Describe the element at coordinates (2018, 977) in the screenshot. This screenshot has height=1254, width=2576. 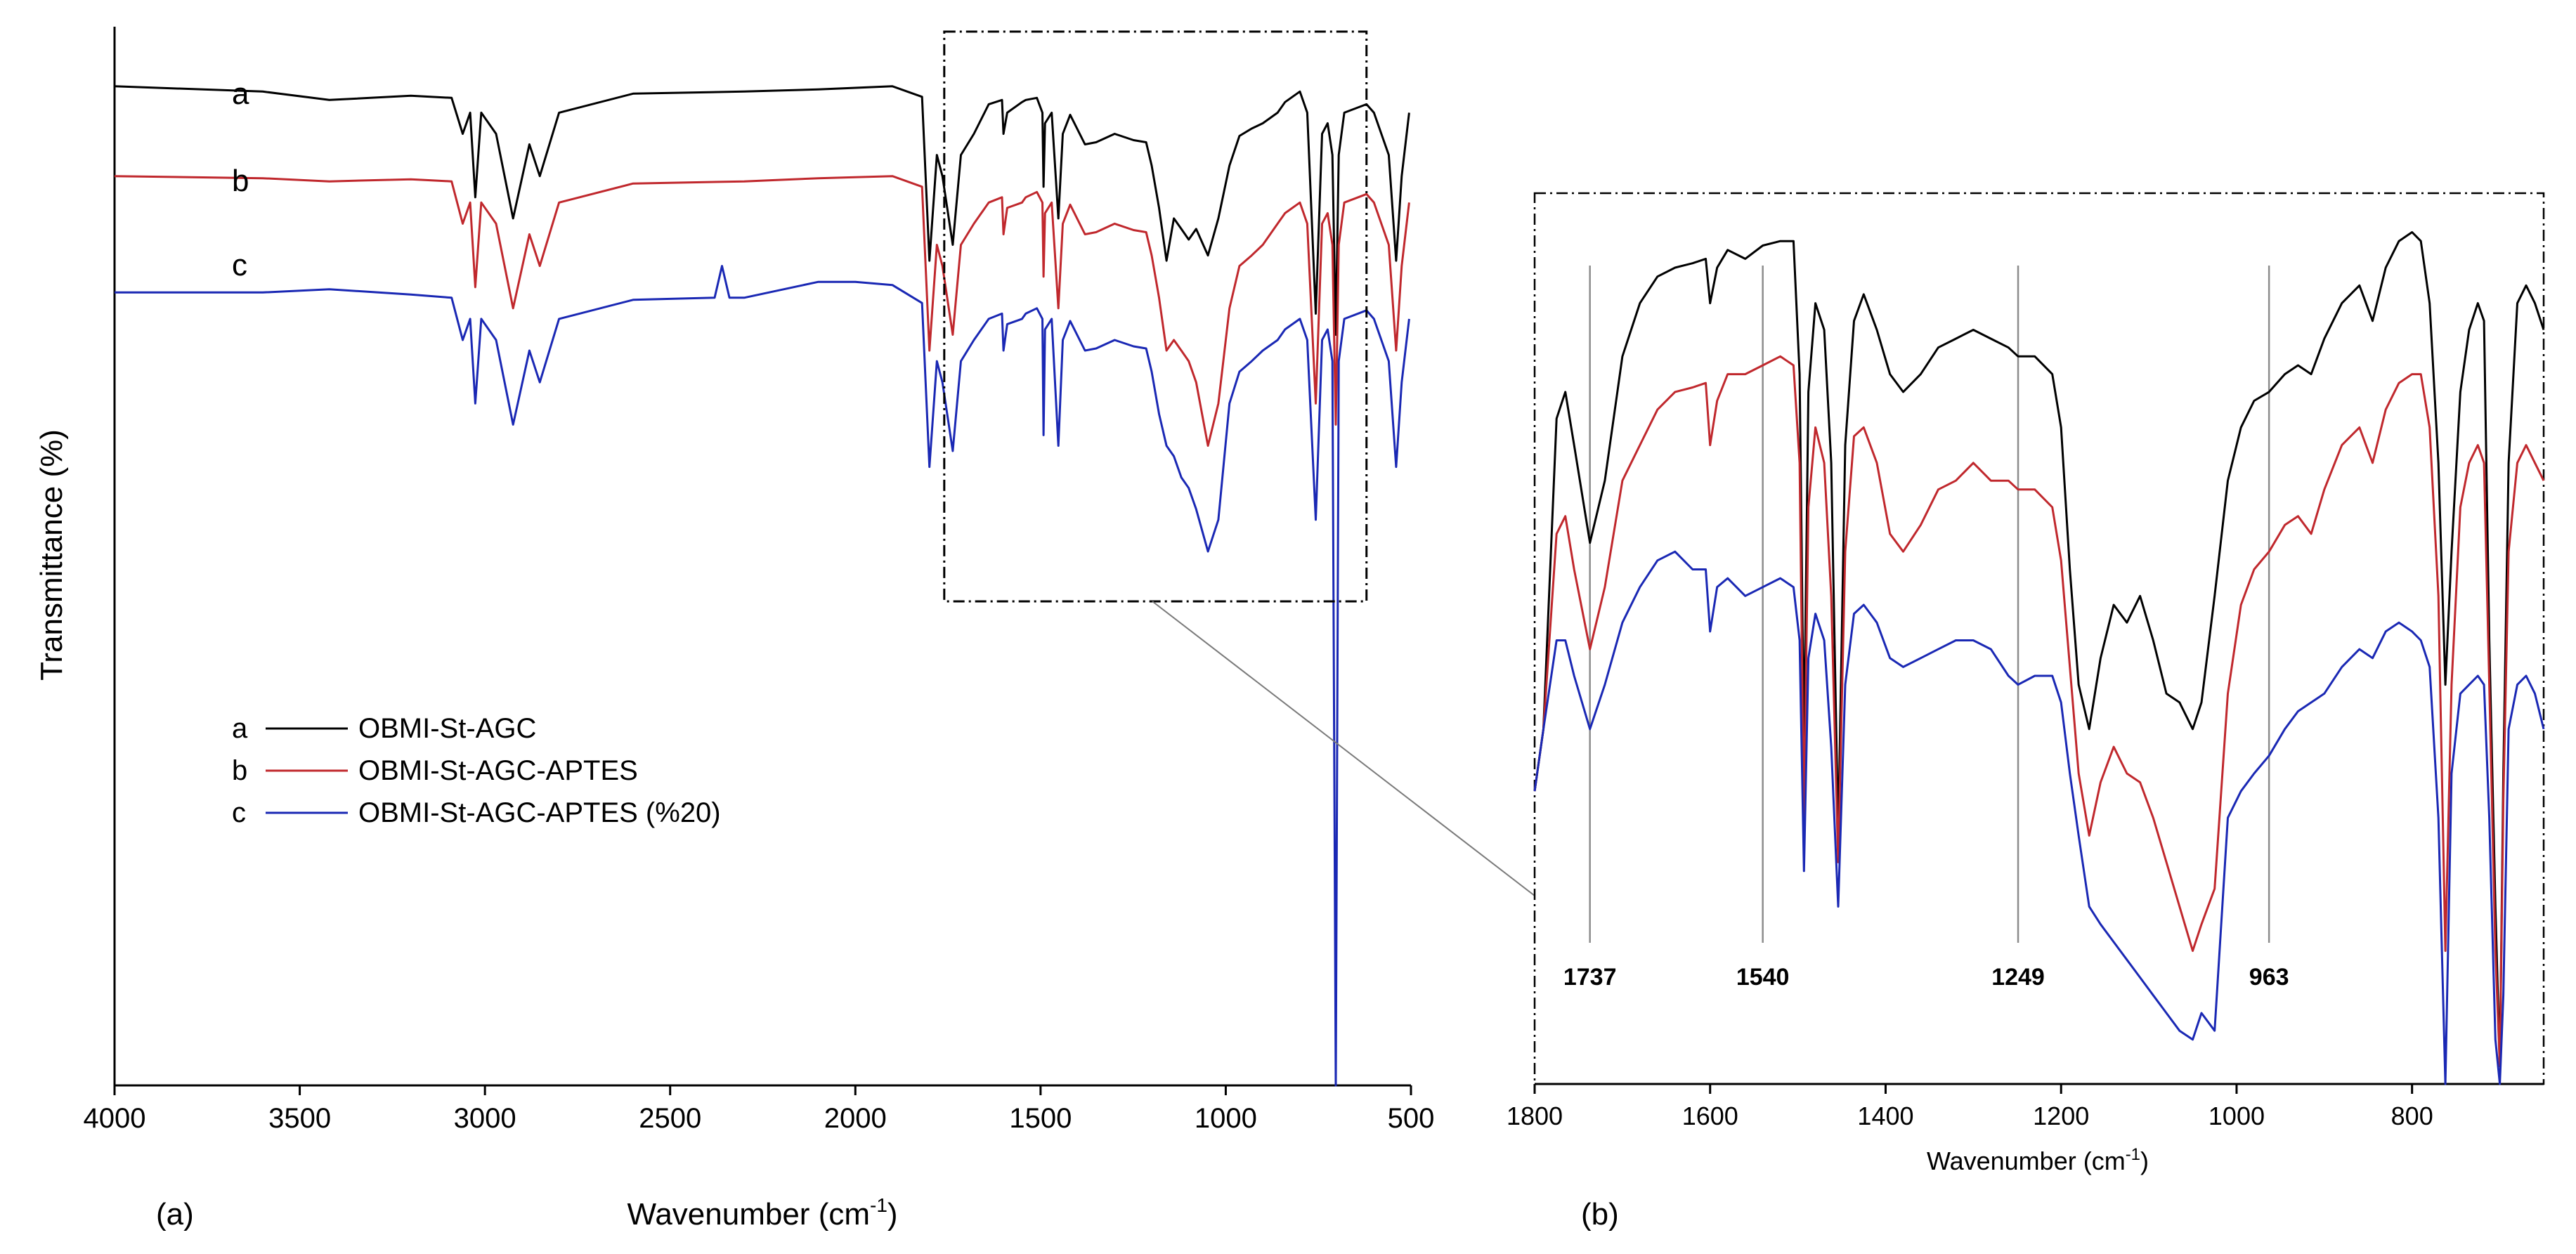
I see `peak-label-1249: 1249` at that location.